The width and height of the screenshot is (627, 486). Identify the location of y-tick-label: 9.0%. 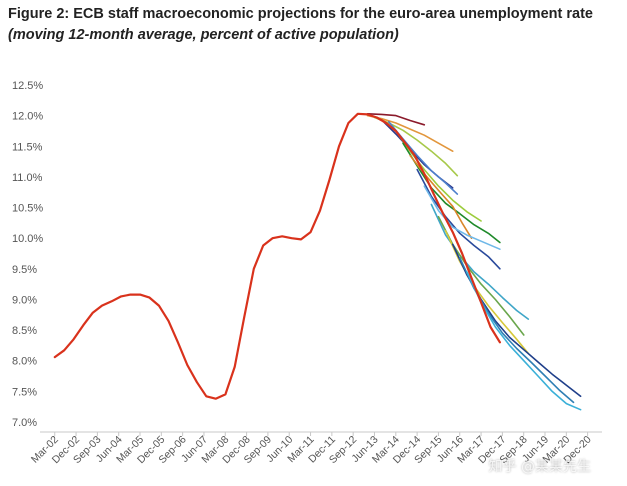
(24, 300).